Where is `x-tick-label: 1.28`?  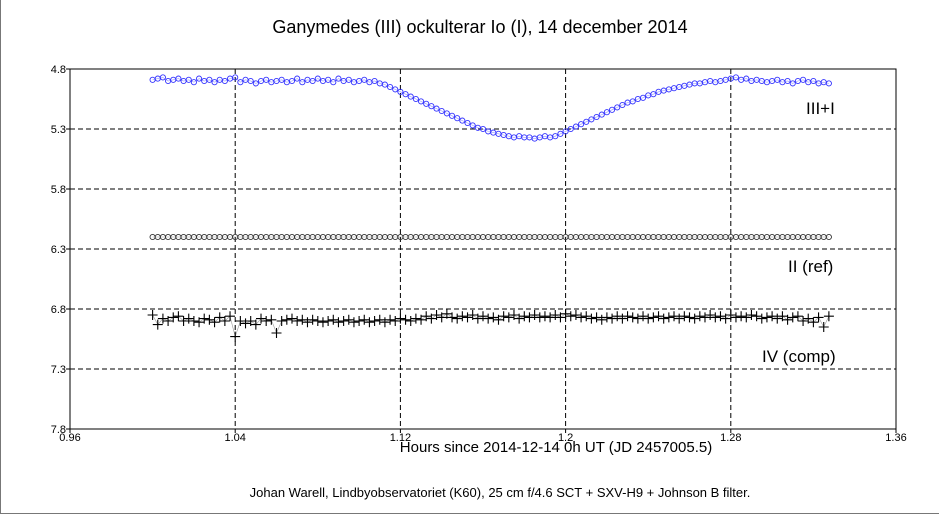
x-tick-label: 1.28 is located at coordinates (730, 438).